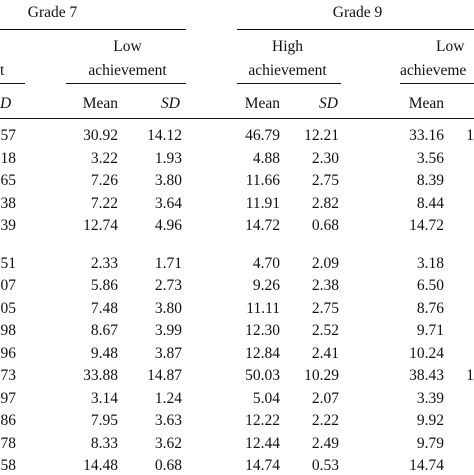 Image resolution: width=474 pixels, height=475 pixels. What do you see at coordinates (321, 135) in the screenshot?
I see `g9-high-sd-cell: 12.21` at bounding box center [321, 135].